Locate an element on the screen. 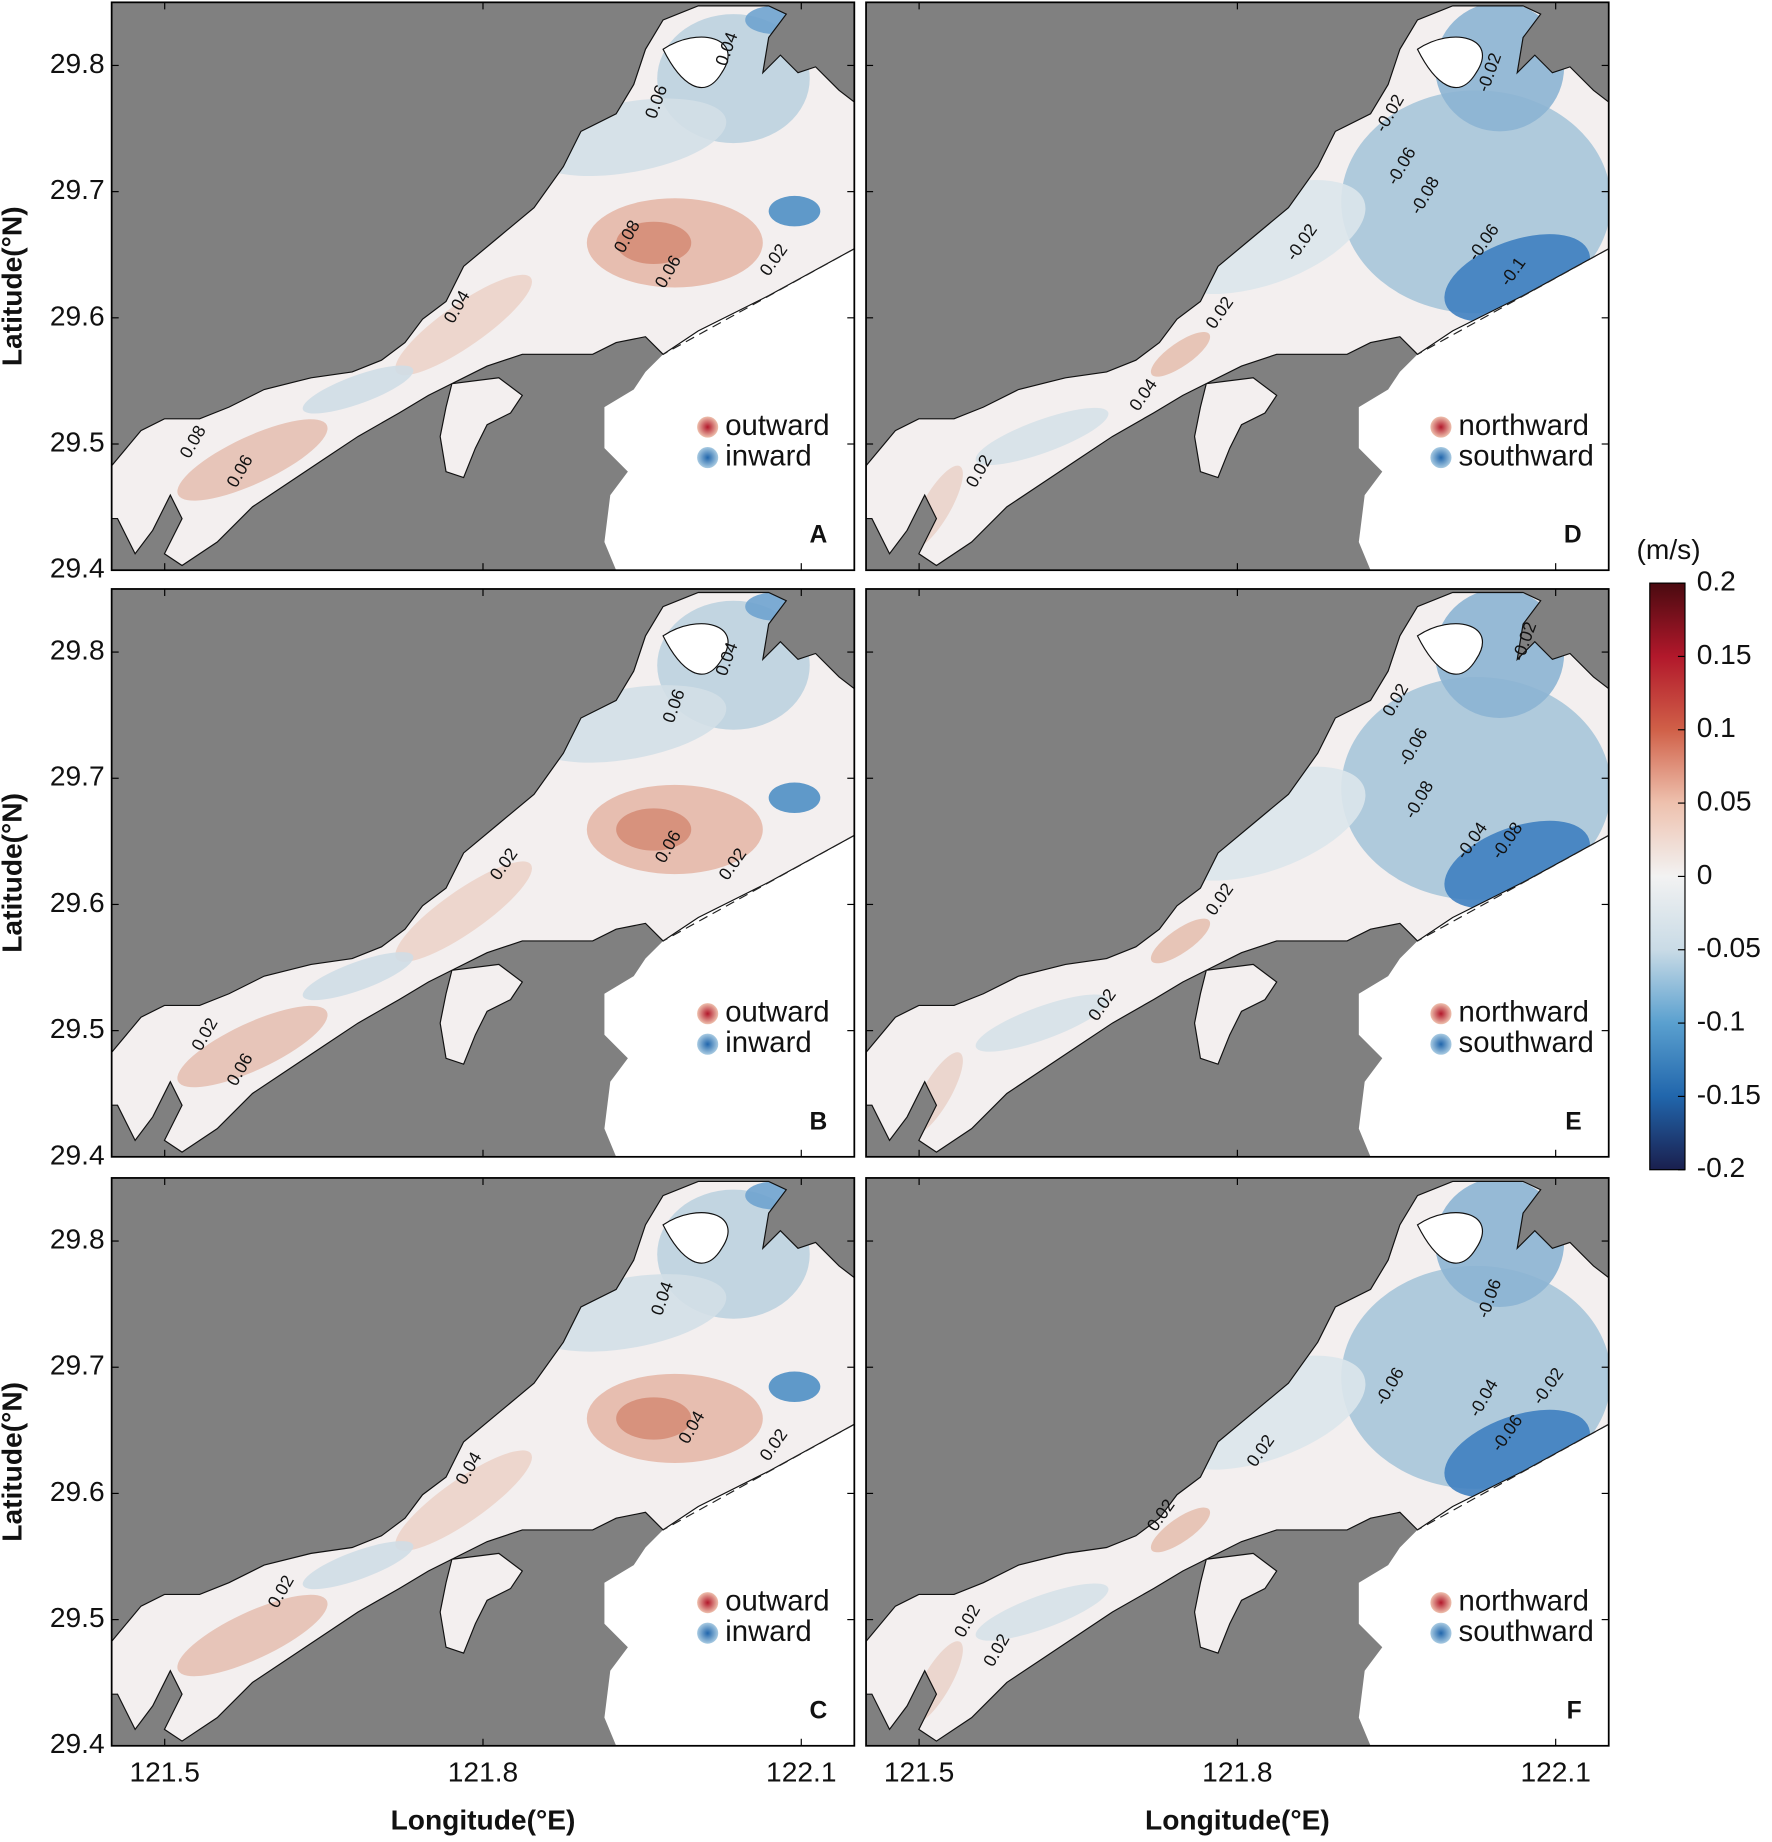 The image size is (1772, 1842). colorbar-tick-label: -0.15 is located at coordinates (1729, 1094).